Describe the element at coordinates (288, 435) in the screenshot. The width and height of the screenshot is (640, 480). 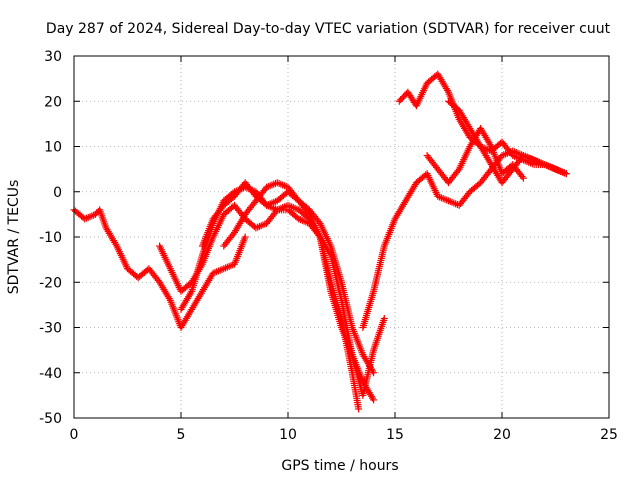
I see `x-tick-label: 10` at that location.